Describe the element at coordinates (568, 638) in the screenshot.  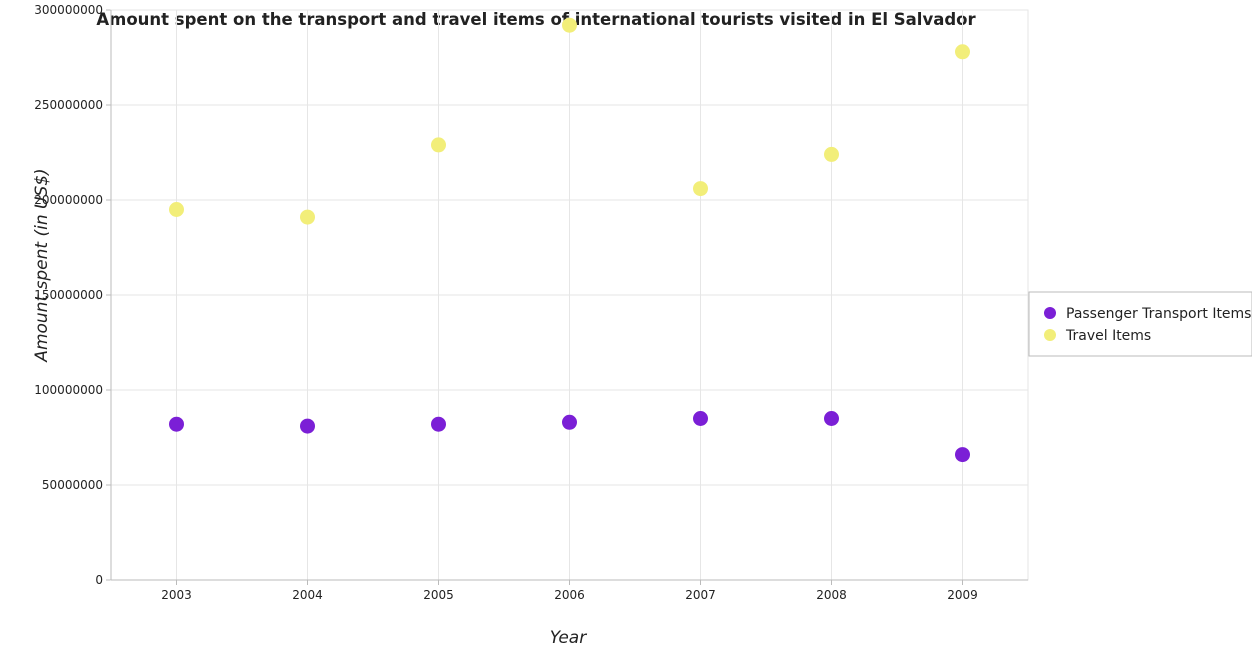
I see `x-axis-label: Year` at that location.